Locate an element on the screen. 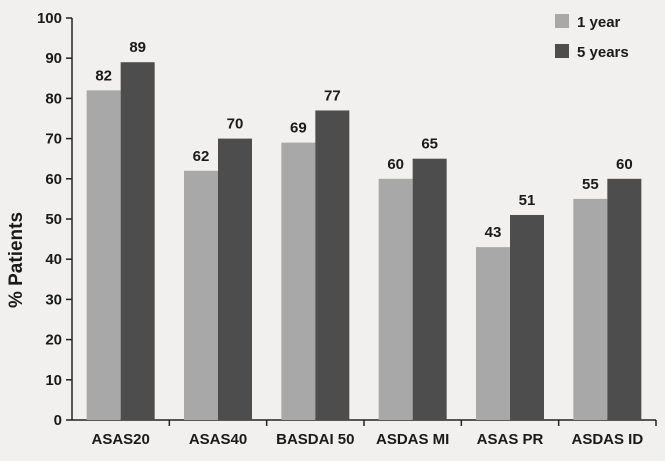  legend-label: 1 year is located at coordinates (599, 22).